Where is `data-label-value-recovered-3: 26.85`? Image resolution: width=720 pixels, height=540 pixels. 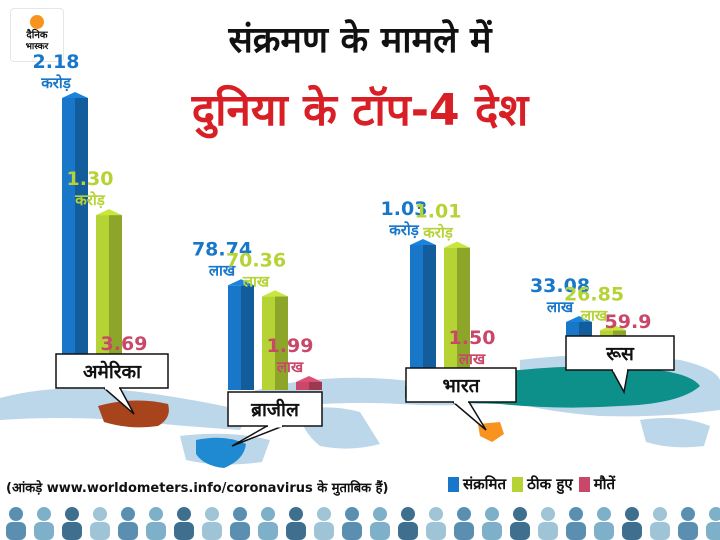
data-label-value-recovered-3: 26.85 is located at coordinates (594, 294).